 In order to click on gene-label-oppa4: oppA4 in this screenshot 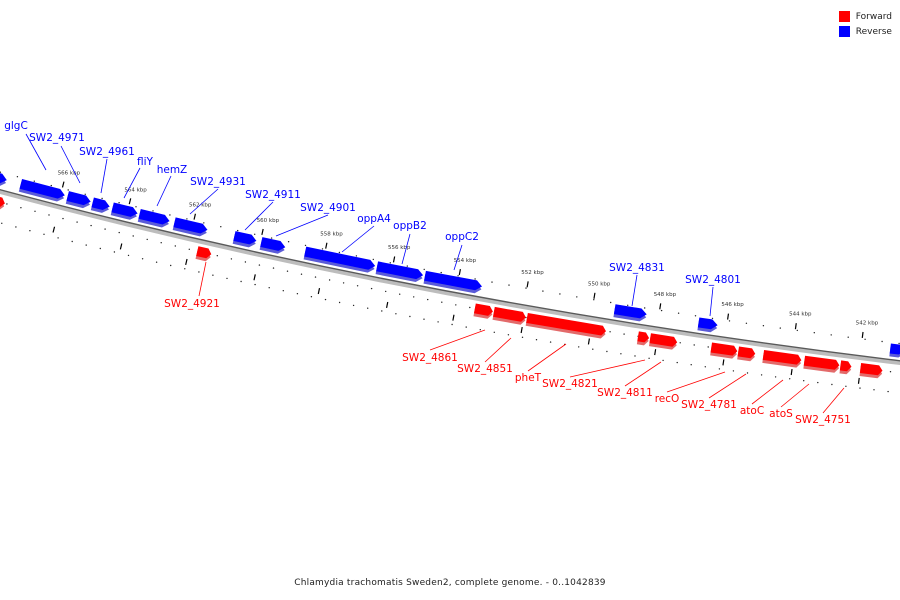, I will do `click(374, 219)`.